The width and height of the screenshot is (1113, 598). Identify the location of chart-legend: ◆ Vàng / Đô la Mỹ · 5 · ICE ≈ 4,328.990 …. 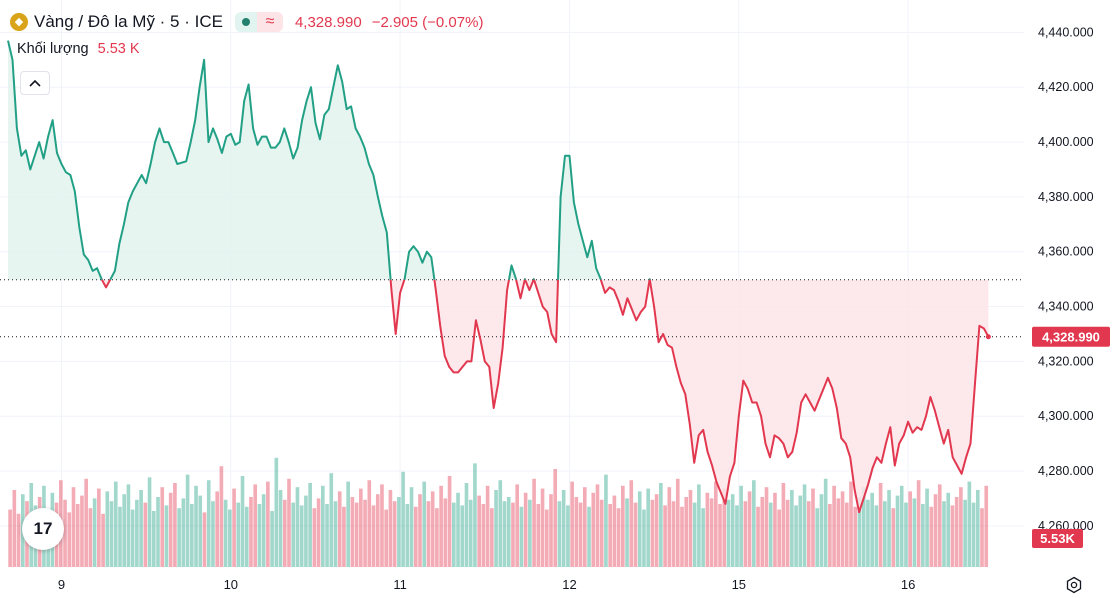
(246, 22).